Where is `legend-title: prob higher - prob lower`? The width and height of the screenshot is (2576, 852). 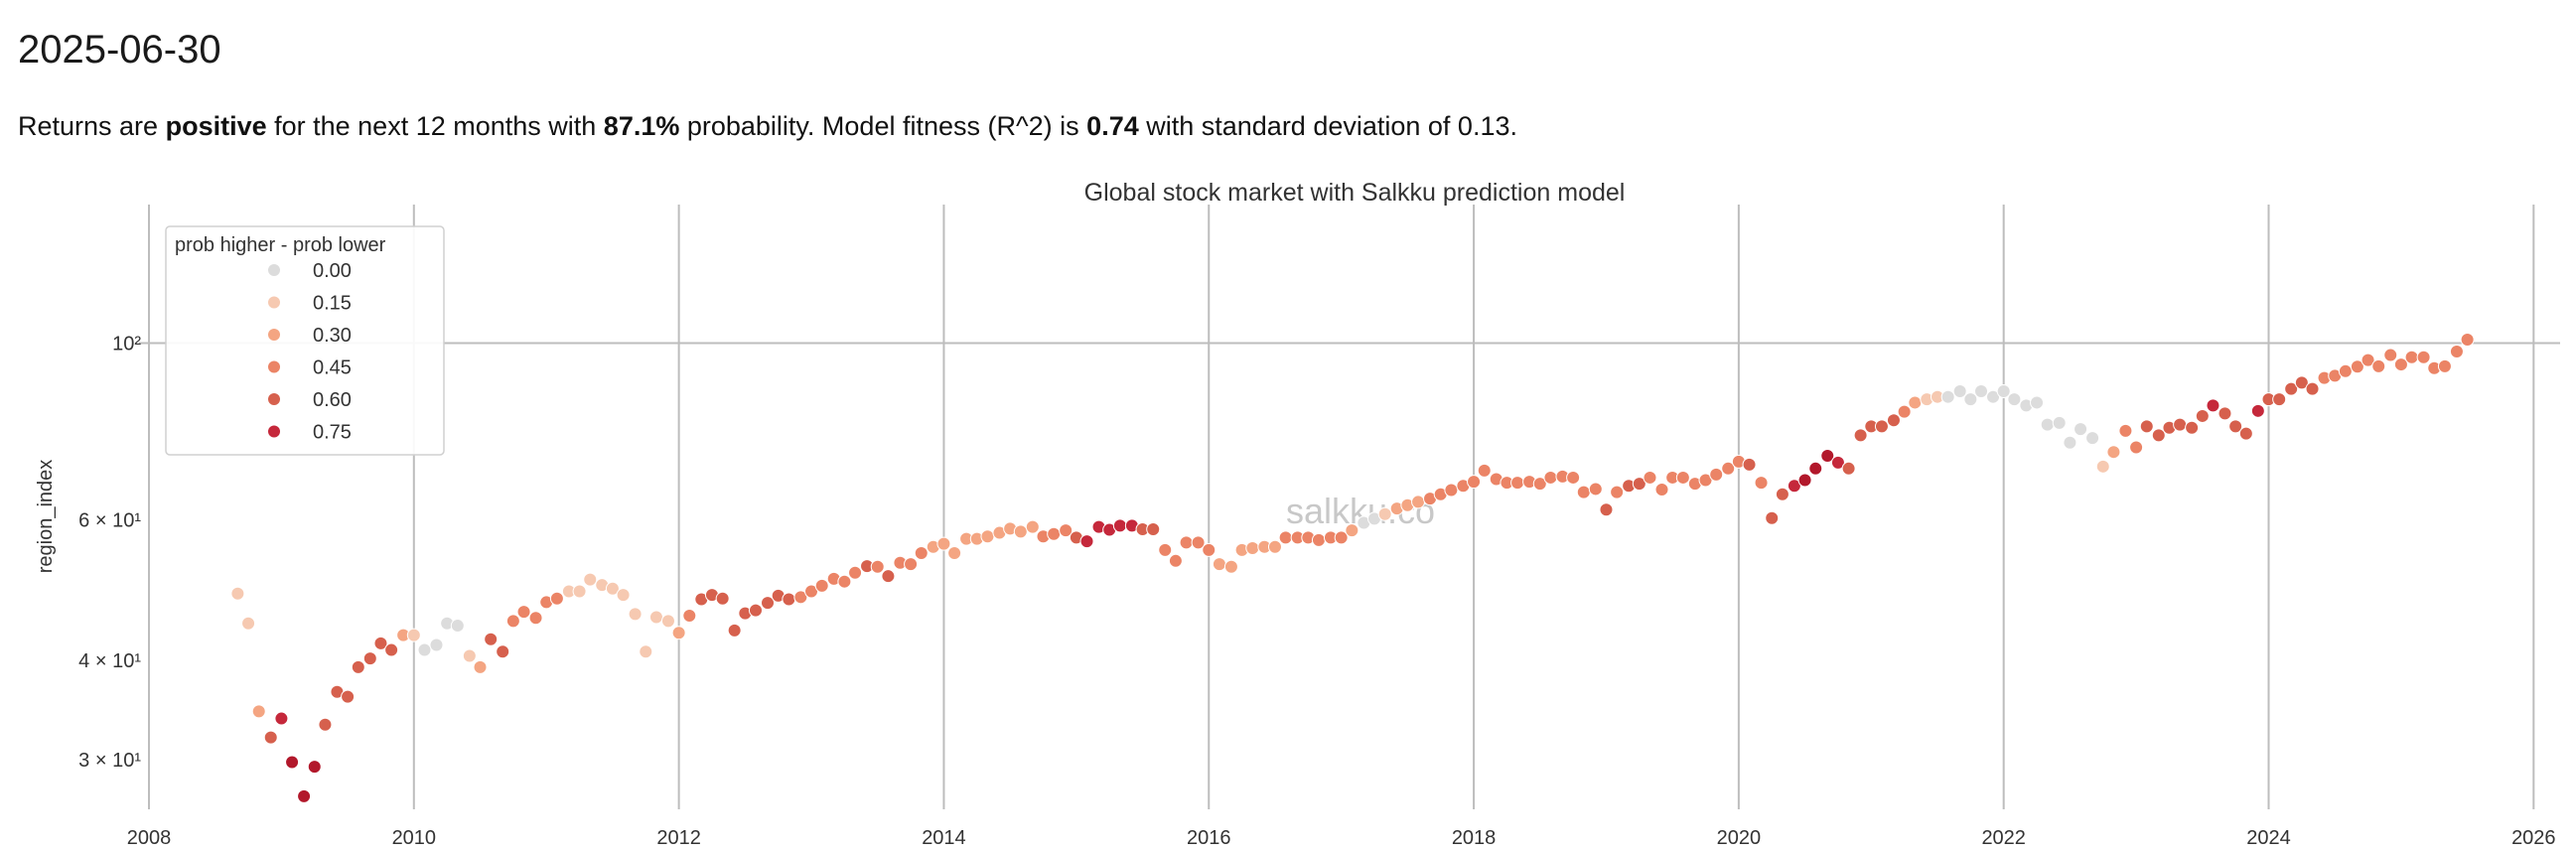
legend-title: prob higher - prob lower is located at coordinates (281, 245).